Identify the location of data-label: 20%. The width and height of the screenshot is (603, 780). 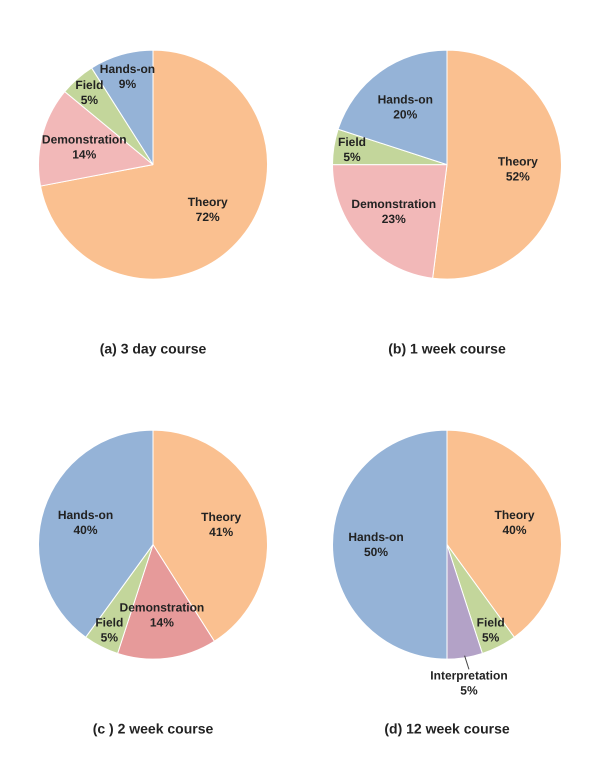
(405, 114).